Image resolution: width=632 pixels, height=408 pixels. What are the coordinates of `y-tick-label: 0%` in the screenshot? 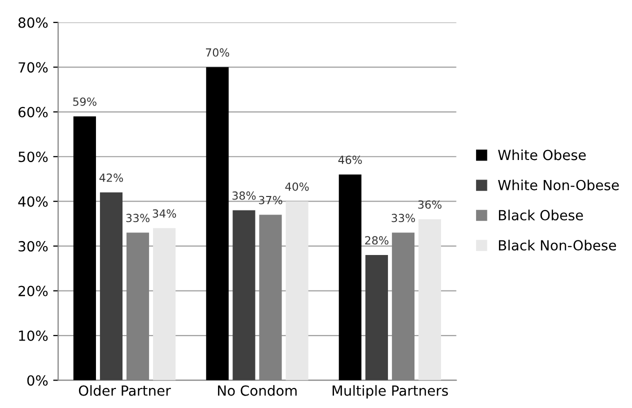 It's located at (37, 380).